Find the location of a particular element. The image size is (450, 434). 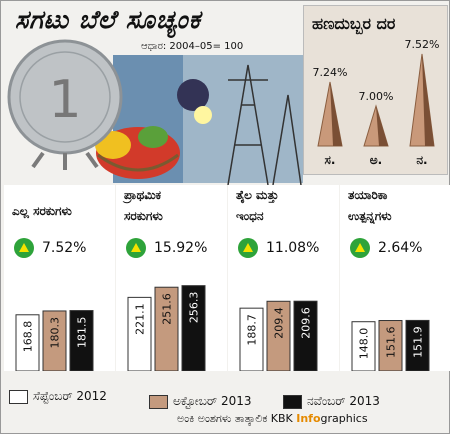

bar-value-label: 180.3 is located at coordinates (55, 333).